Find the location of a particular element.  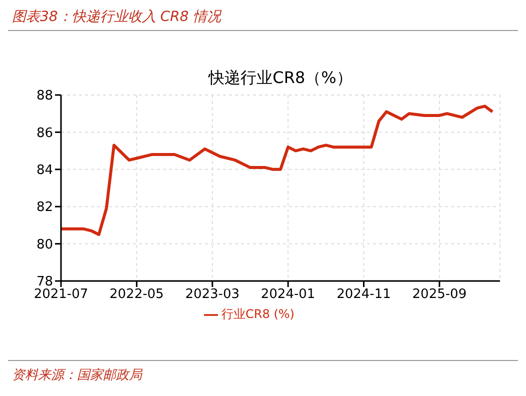

chart-title: 快递行业CR8（%） is located at coordinates (280, 78).